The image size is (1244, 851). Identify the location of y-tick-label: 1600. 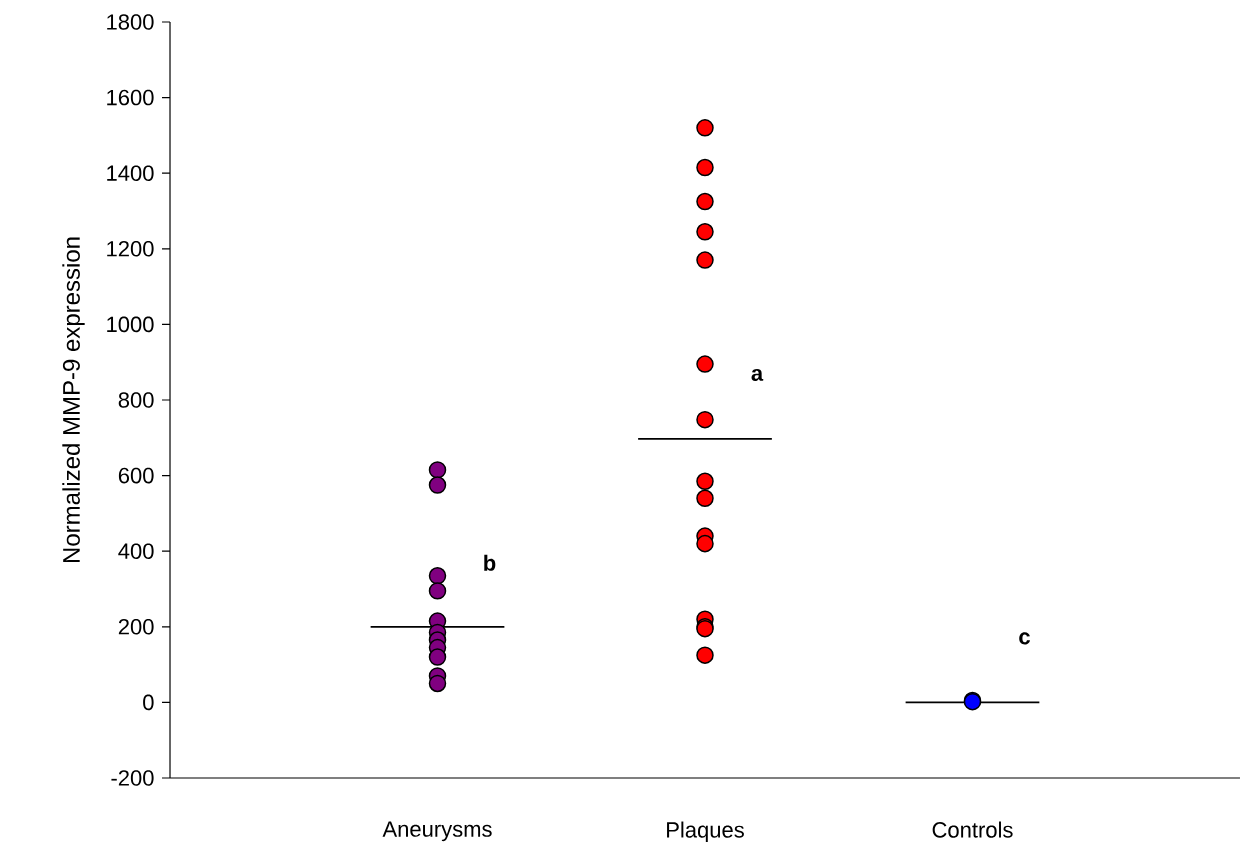
(130, 97).